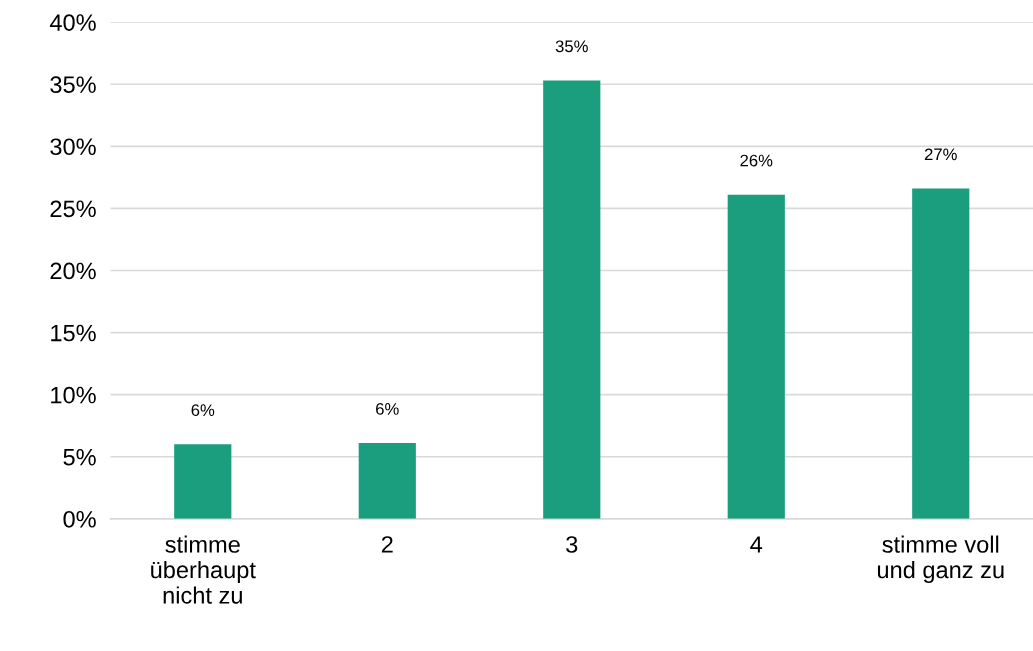 This screenshot has height=651, width=1033. I want to click on x-tick-label: 3, so click(572, 544).